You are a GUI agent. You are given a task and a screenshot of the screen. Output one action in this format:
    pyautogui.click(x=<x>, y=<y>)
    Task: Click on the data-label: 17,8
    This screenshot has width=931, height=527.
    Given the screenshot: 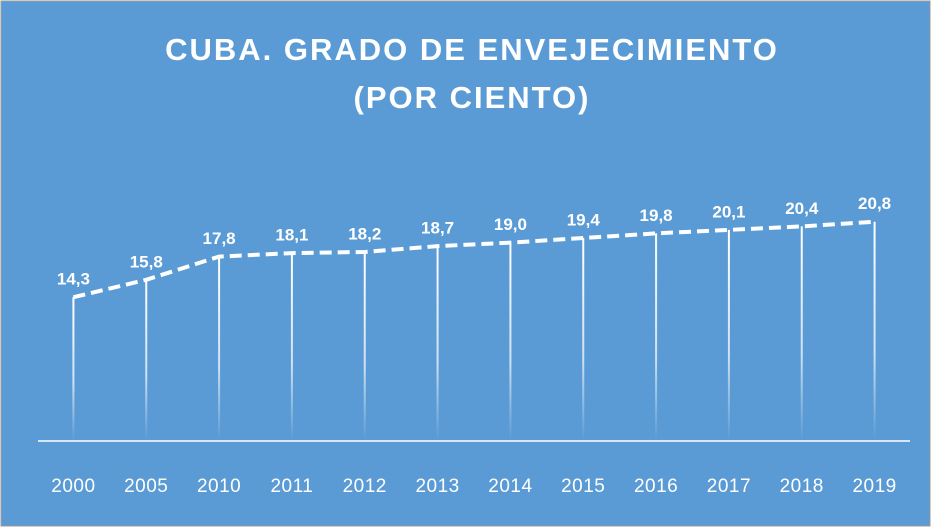 What is the action you would take?
    pyautogui.click(x=219, y=238)
    